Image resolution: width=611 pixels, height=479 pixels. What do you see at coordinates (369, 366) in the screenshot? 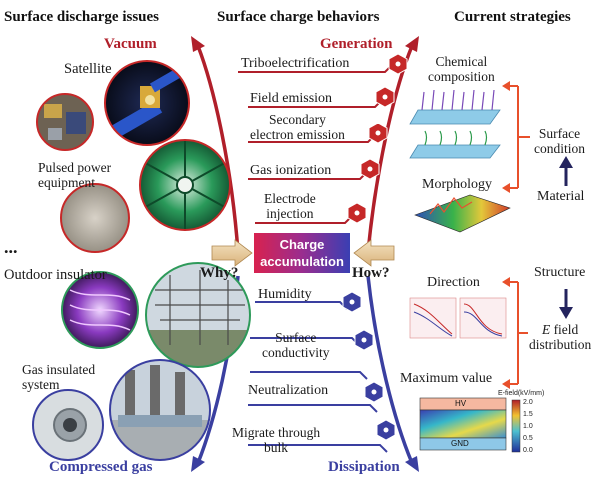
I see `dissipation-nodes` at bounding box center [369, 366].